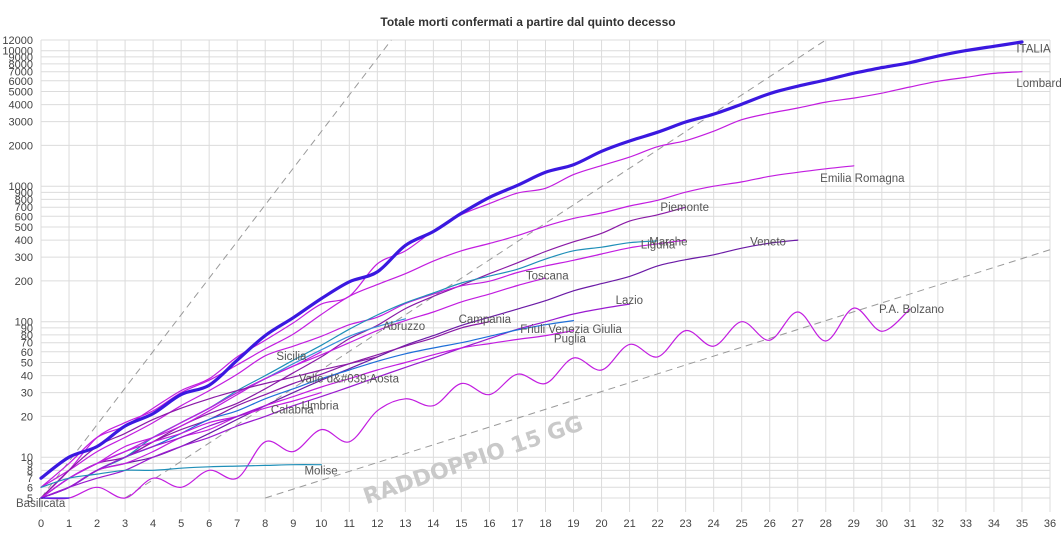  Describe the element at coordinates (798, 524) in the screenshot. I see `x-tick-label: 27` at that location.